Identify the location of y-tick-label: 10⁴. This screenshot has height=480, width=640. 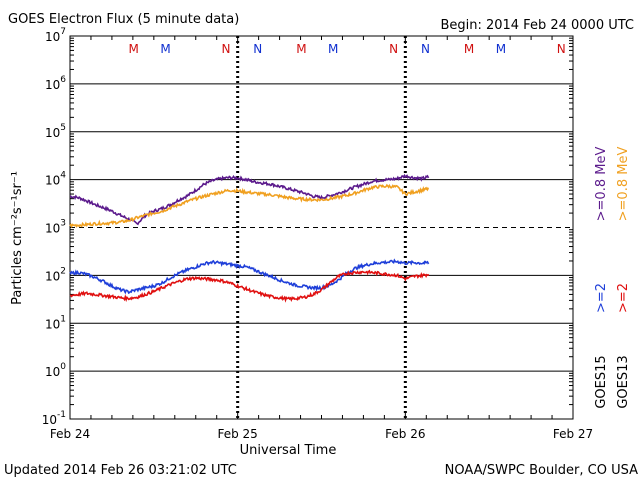
(55, 179).